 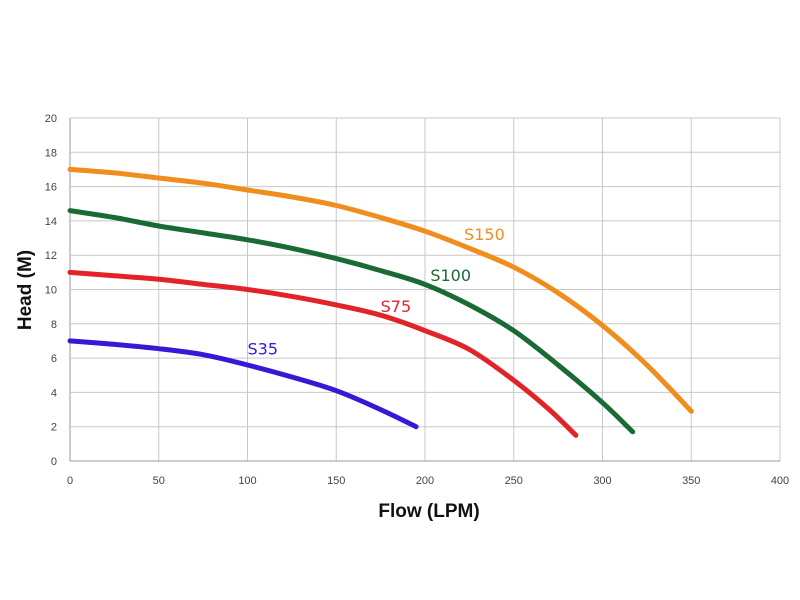 What do you see at coordinates (602, 481) in the screenshot?
I see `x-tick-label: 300` at bounding box center [602, 481].